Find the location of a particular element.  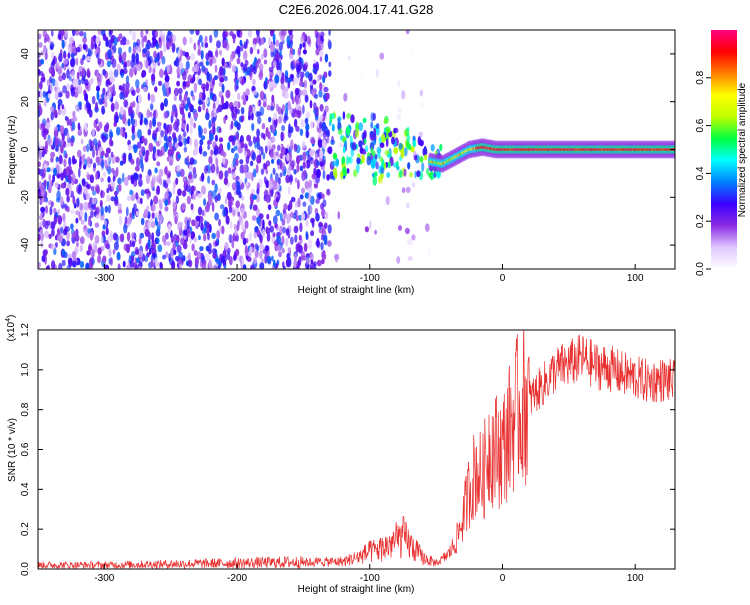

x-tick-label: -300 is located at coordinates (104, 278).